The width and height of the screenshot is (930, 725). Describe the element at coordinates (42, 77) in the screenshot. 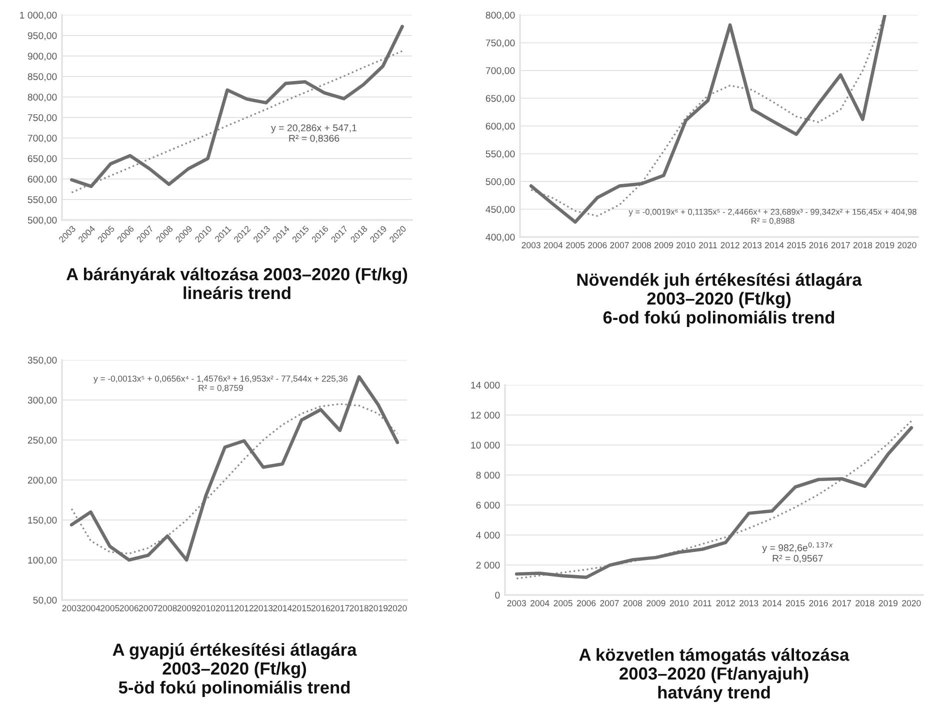

I see `y-tick-label: 850,00` at that location.